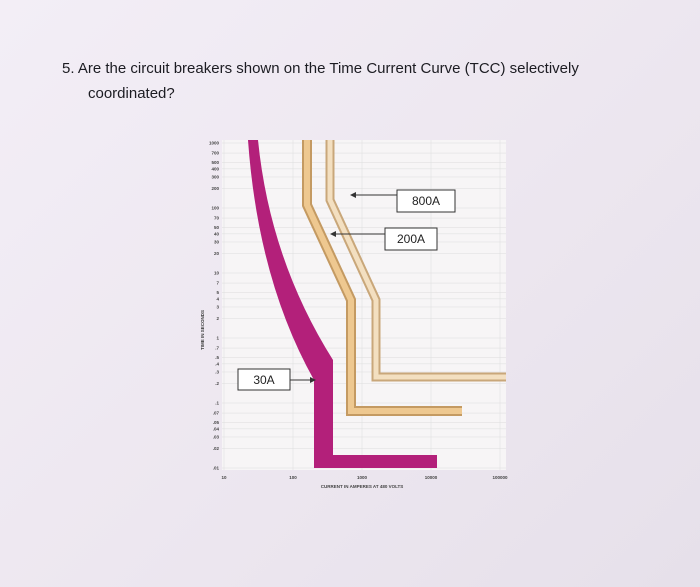 This screenshot has width=700, height=587. Describe the element at coordinates (217, 233) in the screenshot. I see `y-tick-label: 40` at that location.